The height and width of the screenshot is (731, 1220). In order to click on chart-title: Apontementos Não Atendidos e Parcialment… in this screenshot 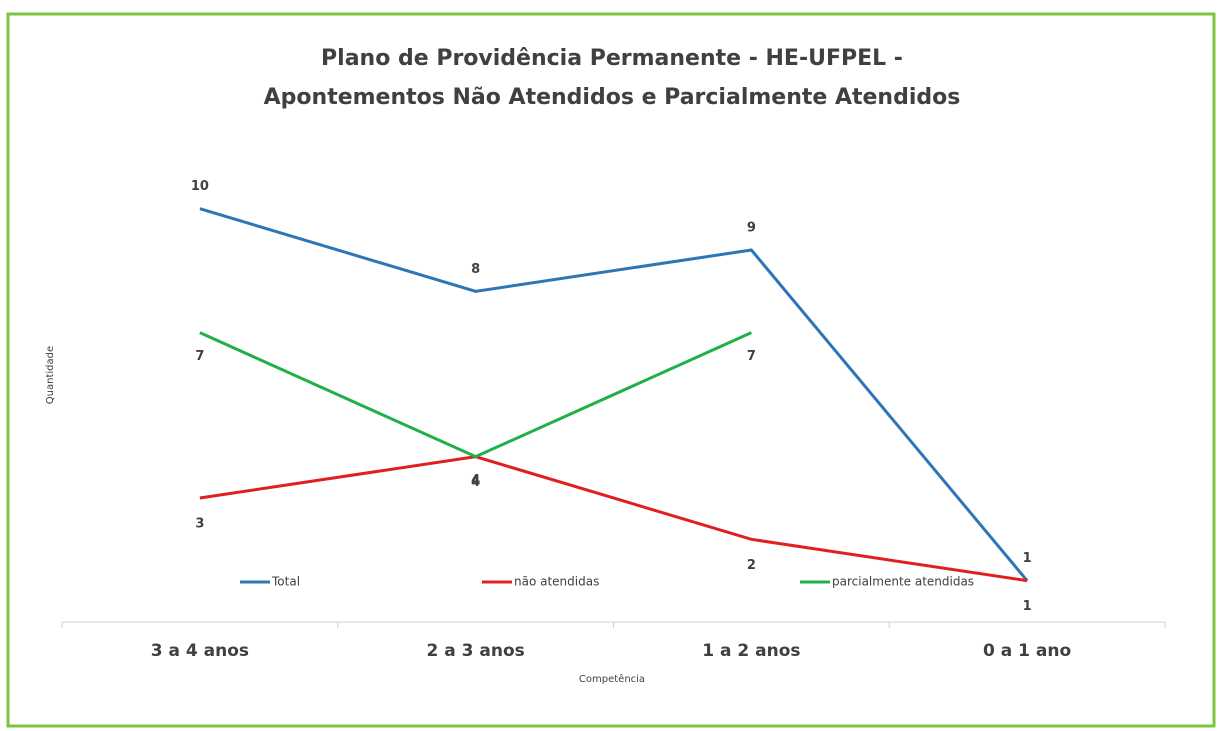, I will do `click(612, 97)`.